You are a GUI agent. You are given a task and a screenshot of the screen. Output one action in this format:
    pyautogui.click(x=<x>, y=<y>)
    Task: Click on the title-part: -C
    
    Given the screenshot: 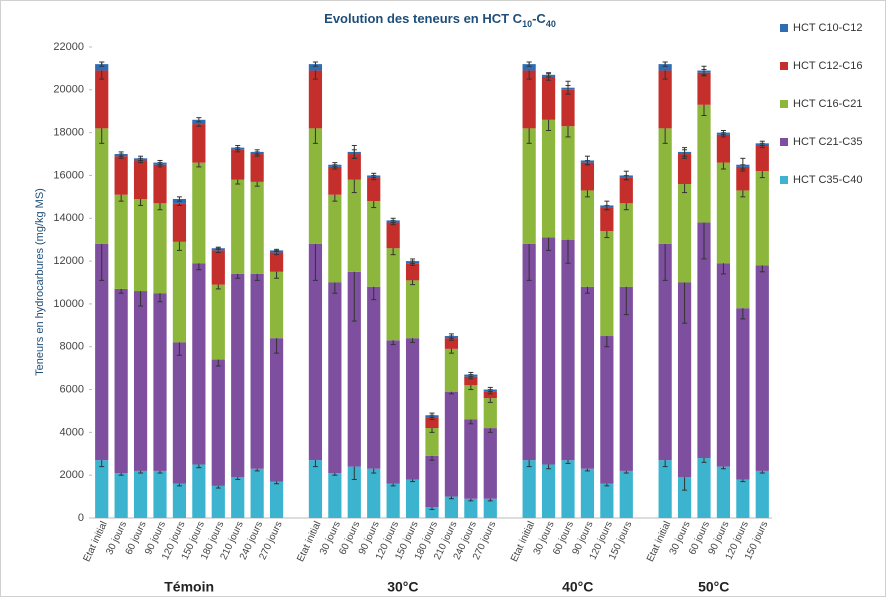 What is the action you would take?
    pyautogui.click(x=539, y=18)
    